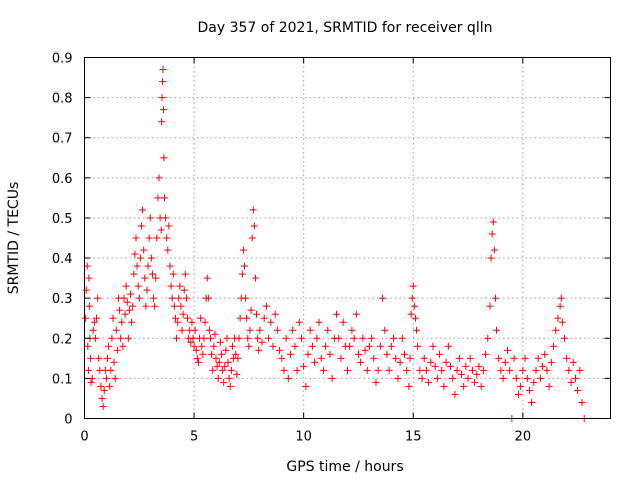 This screenshot has width=640, height=480. What do you see at coordinates (62, 139) in the screenshot?
I see `y-tick-label: 0.7` at bounding box center [62, 139].